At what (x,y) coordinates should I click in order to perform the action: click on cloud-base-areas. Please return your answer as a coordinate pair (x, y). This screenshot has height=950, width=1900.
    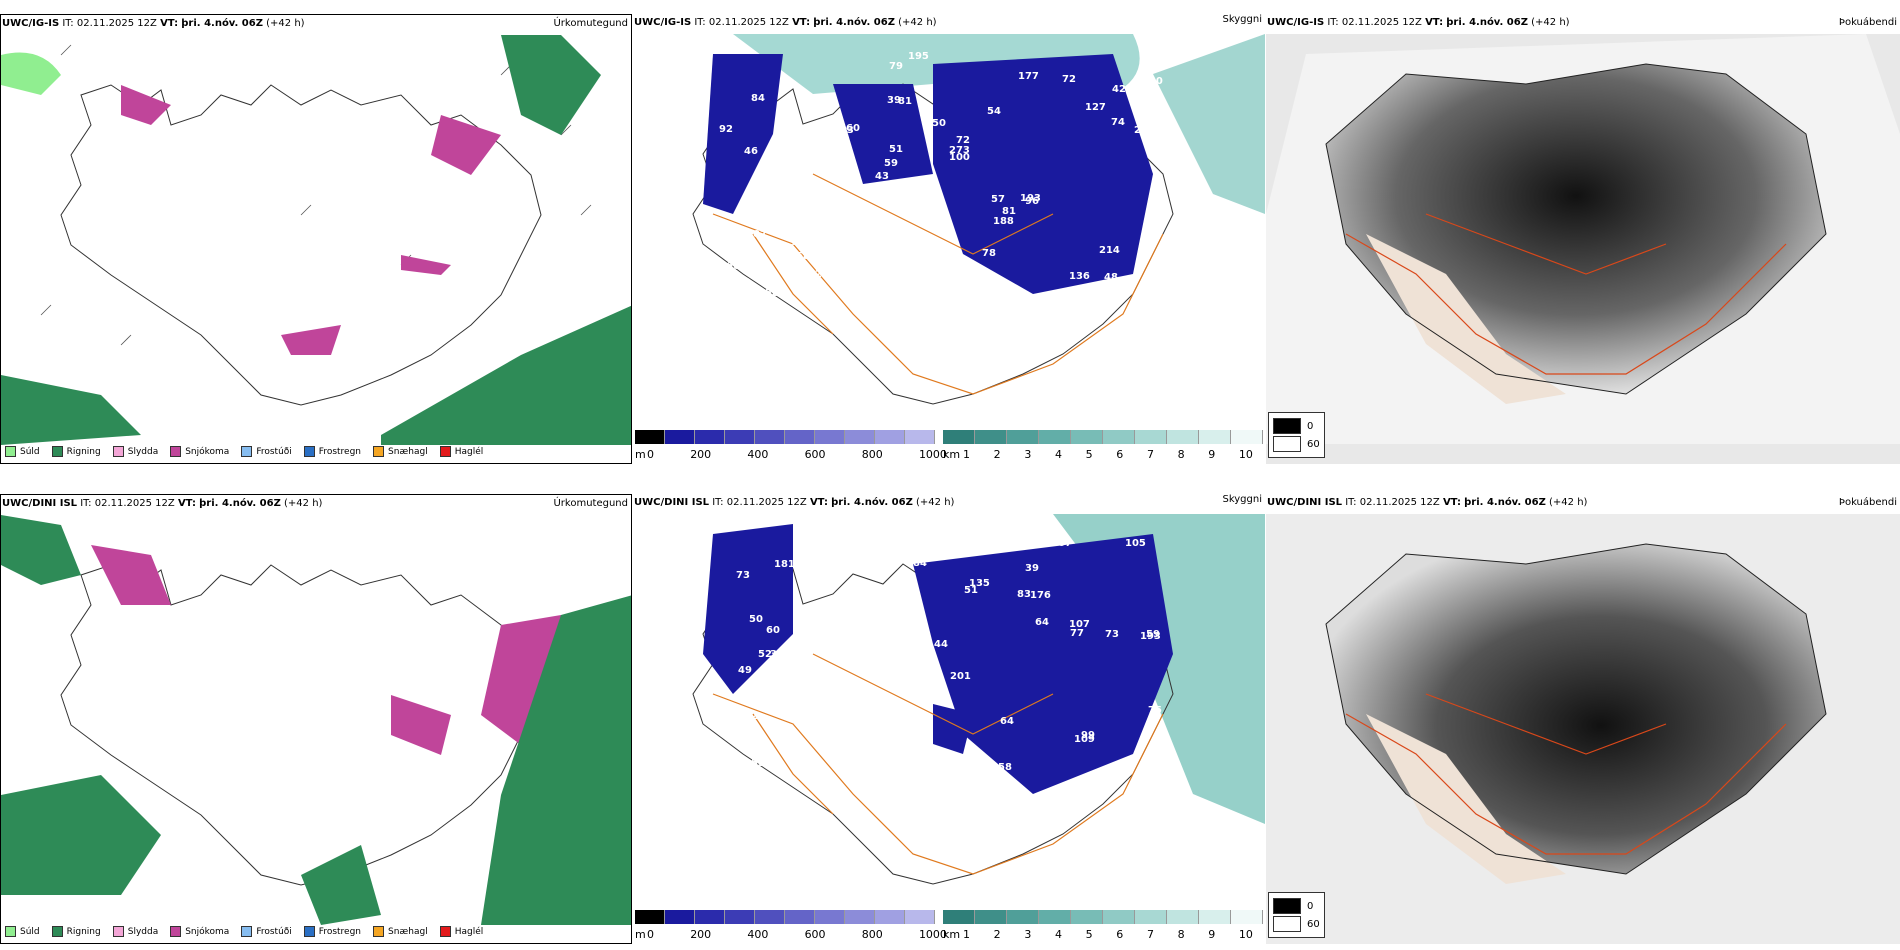
    Looking at the image, I should click on (928, 174).